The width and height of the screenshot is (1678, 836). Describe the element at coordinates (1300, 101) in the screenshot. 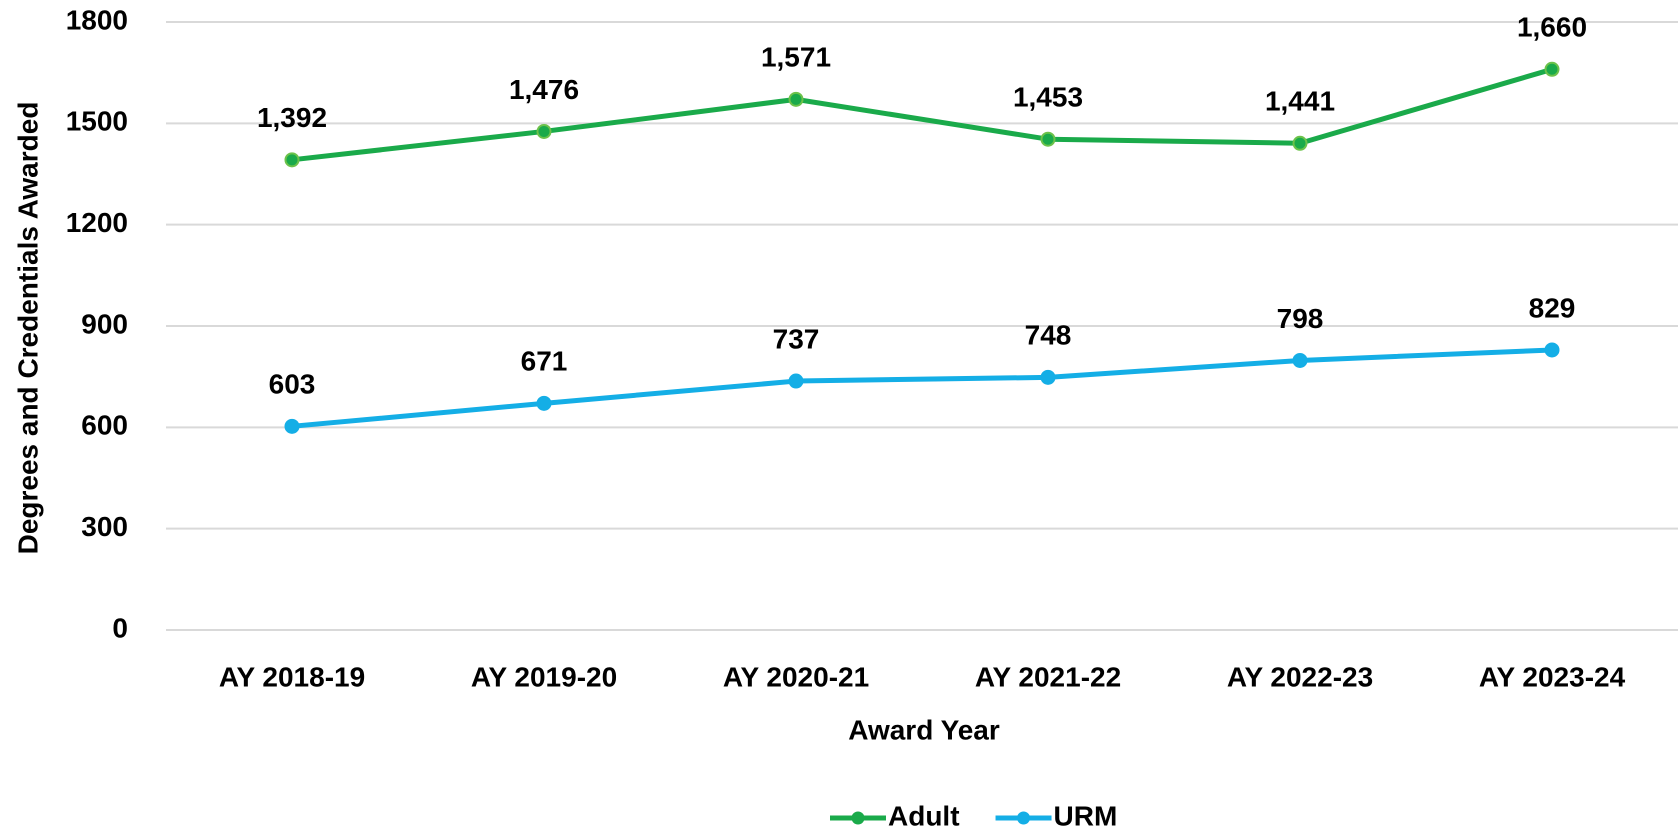

I see `data-label: 1,441` at that location.